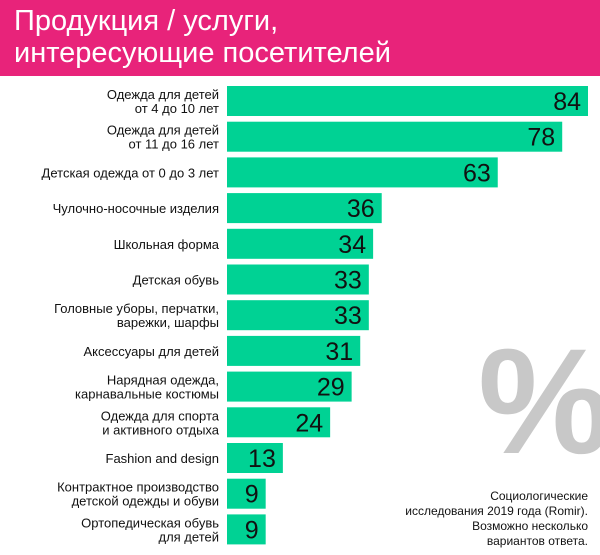 Image resolution: width=600 pixels, height=555 pixels. What do you see at coordinates (348, 316) in the screenshot?
I see `bar-value-label-7: 33` at bounding box center [348, 316].